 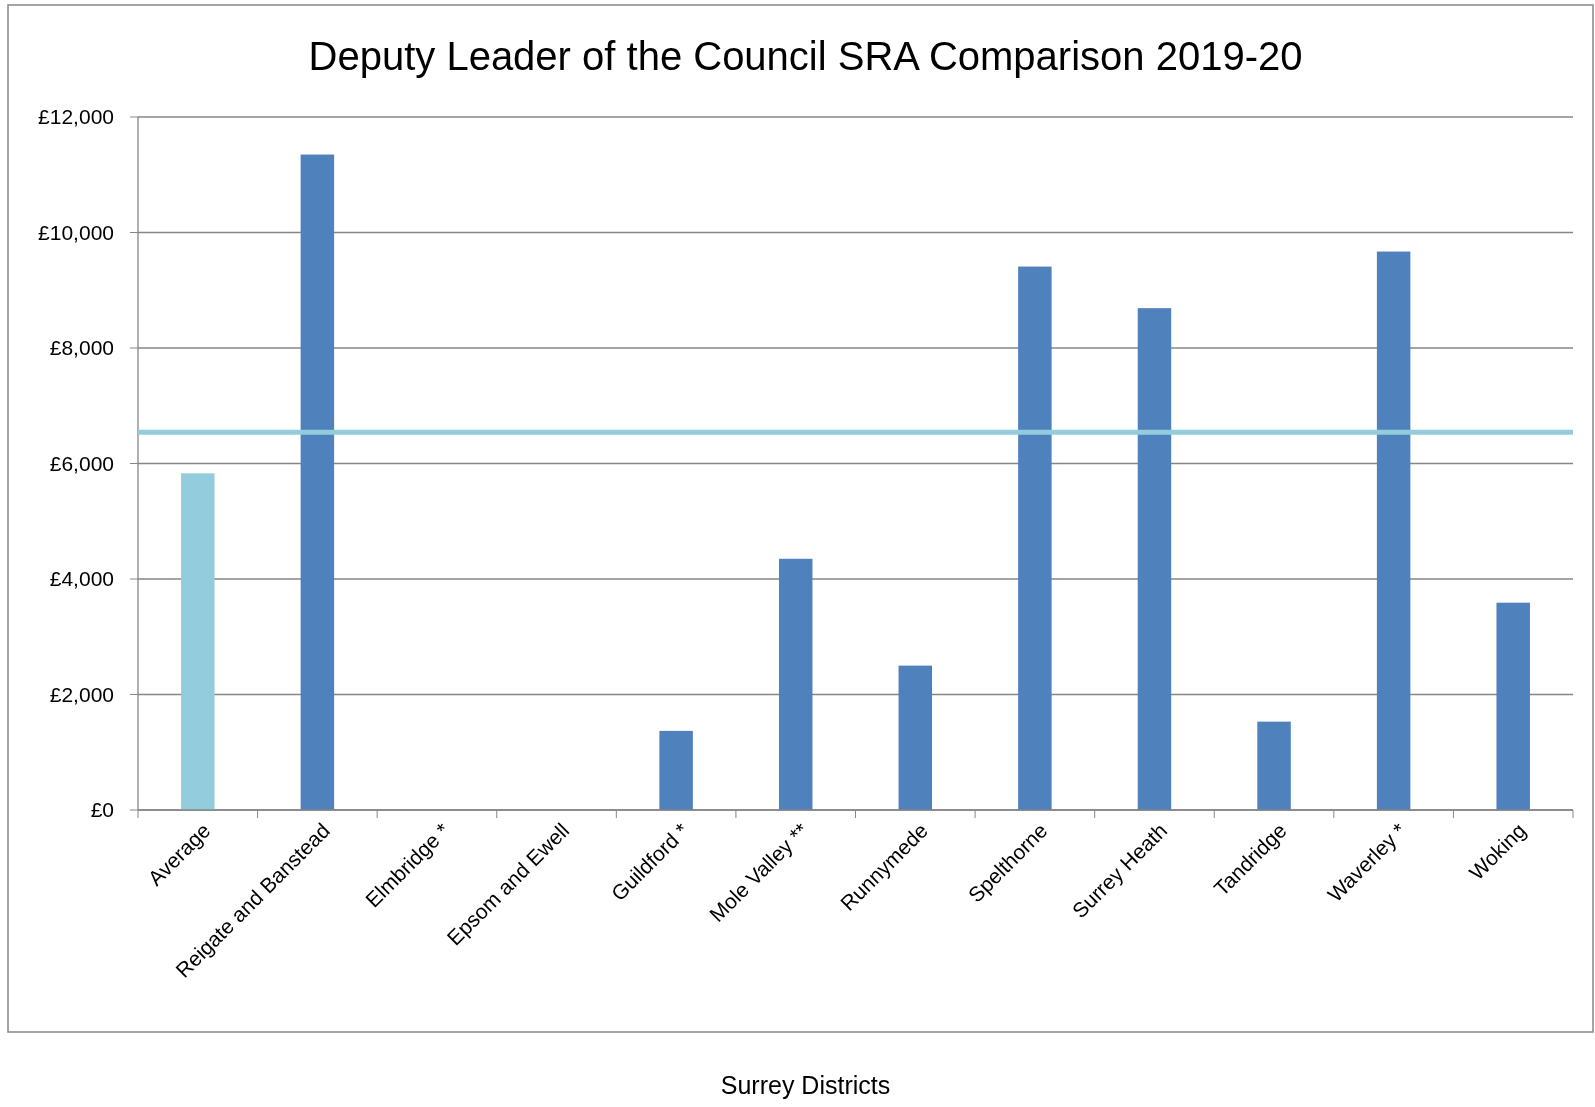 What do you see at coordinates (81, 694) in the screenshot?
I see `y-tick-label: £2,000` at bounding box center [81, 694].